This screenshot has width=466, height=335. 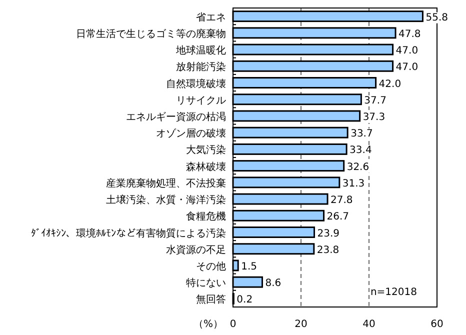 I want to click on x-tick-label: 60, so click(x=437, y=324).